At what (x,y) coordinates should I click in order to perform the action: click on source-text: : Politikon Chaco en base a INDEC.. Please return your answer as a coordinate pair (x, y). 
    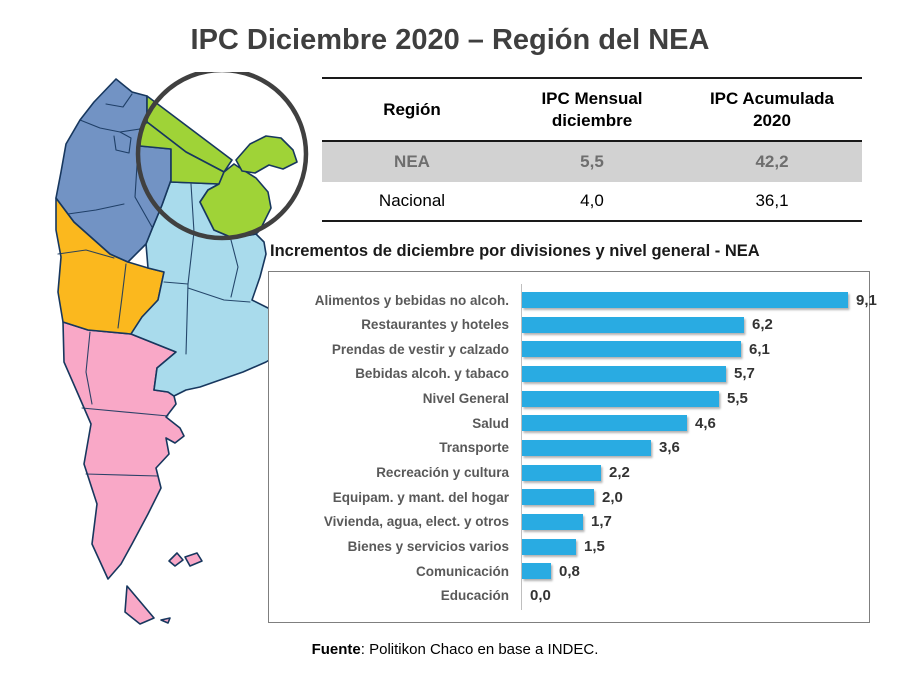
    Looking at the image, I should click on (479, 649).